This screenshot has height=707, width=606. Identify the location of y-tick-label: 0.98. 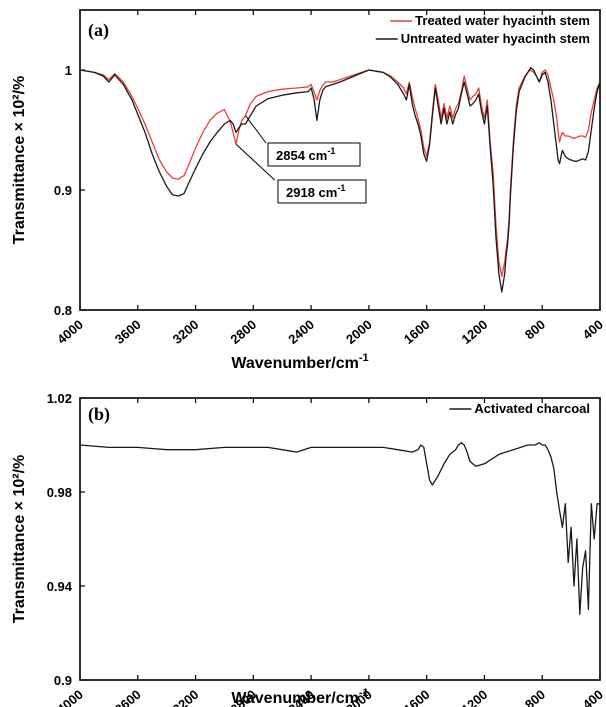
(59, 492).